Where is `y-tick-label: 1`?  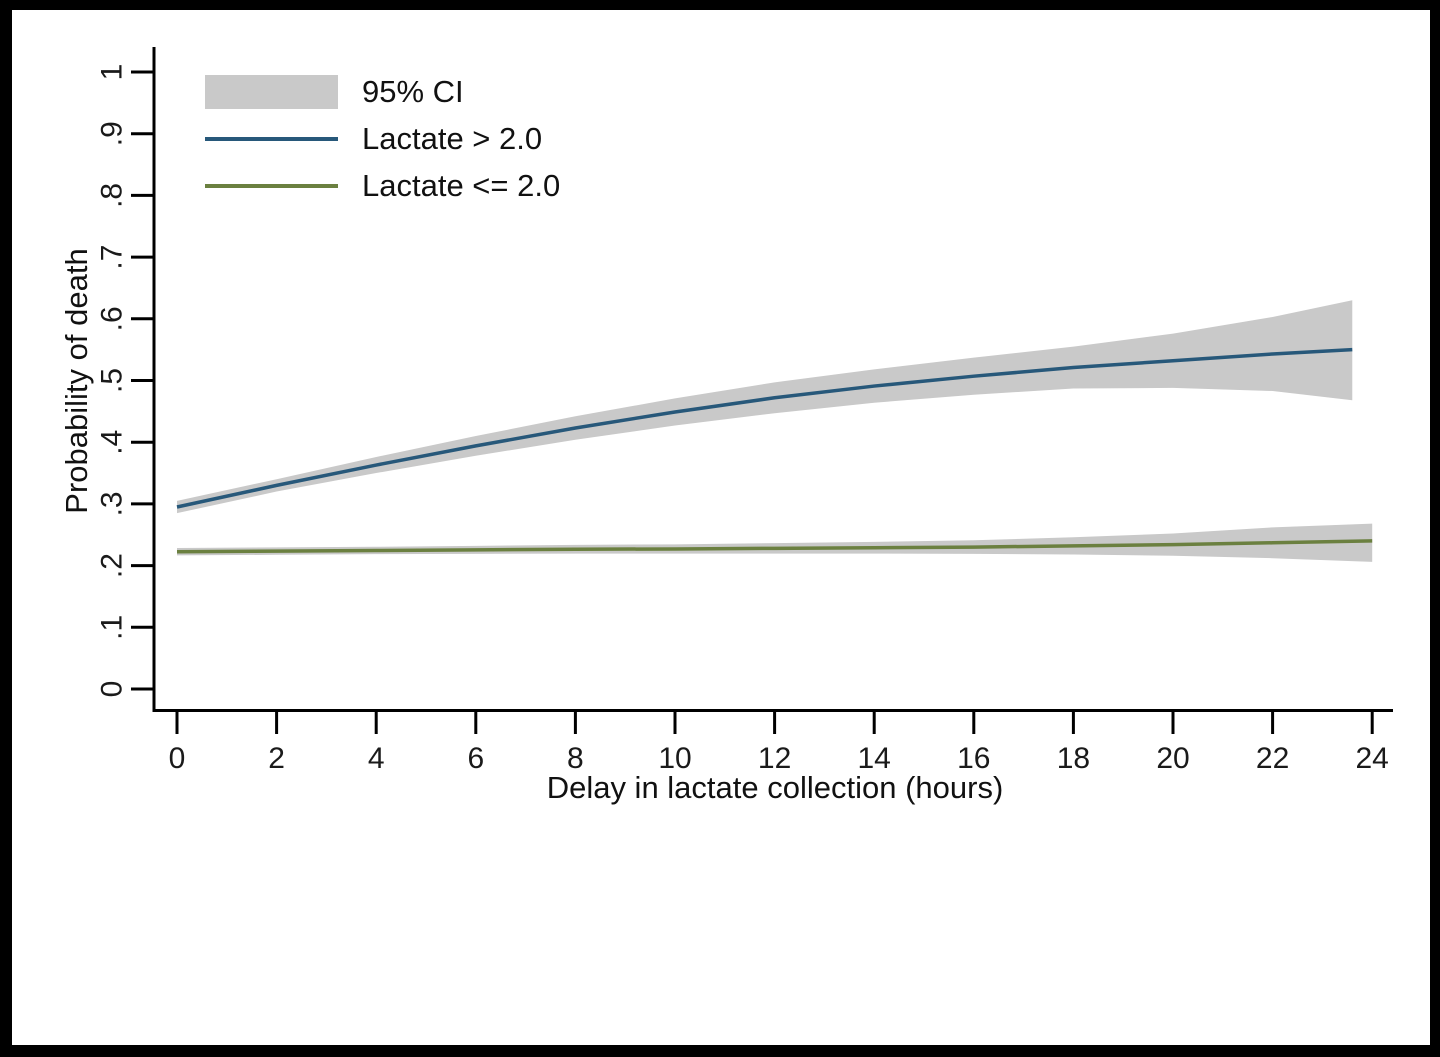 y-tick-label: 1 is located at coordinates (112, 72).